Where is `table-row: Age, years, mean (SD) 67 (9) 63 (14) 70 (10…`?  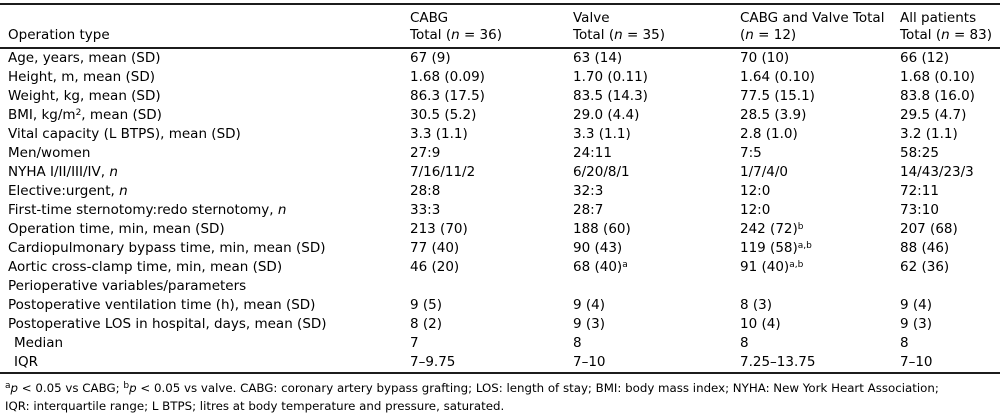 table-row: Age, years, mean (SD) 67 (9) 63 (14) 70 (10… is located at coordinates (500, 58).